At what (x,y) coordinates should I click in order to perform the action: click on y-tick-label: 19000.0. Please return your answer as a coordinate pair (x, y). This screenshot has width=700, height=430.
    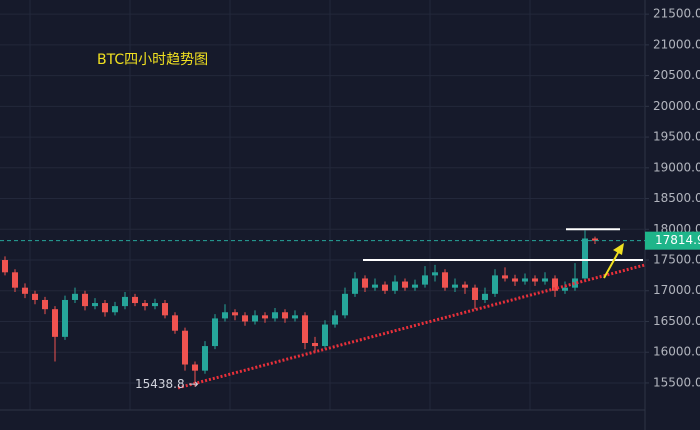
    Looking at the image, I should click on (676, 167).